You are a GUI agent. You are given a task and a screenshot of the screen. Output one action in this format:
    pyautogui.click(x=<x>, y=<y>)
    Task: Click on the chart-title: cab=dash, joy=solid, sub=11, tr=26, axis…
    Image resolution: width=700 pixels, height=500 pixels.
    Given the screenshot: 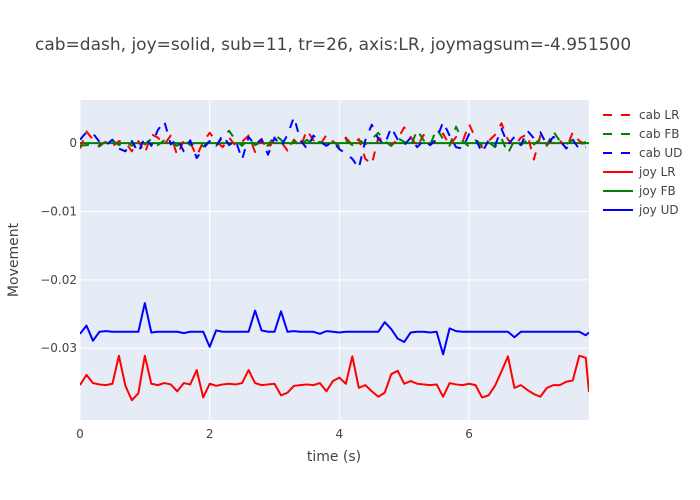 What is the action you would take?
    pyautogui.click(x=333, y=45)
    